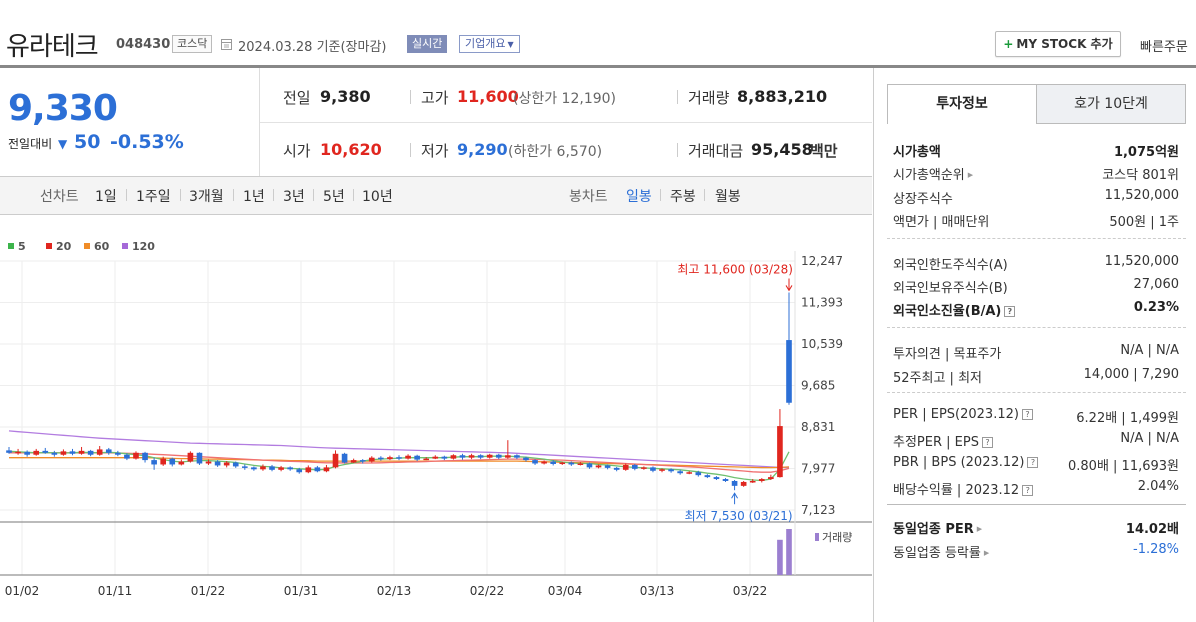 The height and width of the screenshot is (622, 1196). Describe the element at coordinates (963, 414) in the screenshot. I see `info-label: PER | EPS(2023.12)?` at that location.